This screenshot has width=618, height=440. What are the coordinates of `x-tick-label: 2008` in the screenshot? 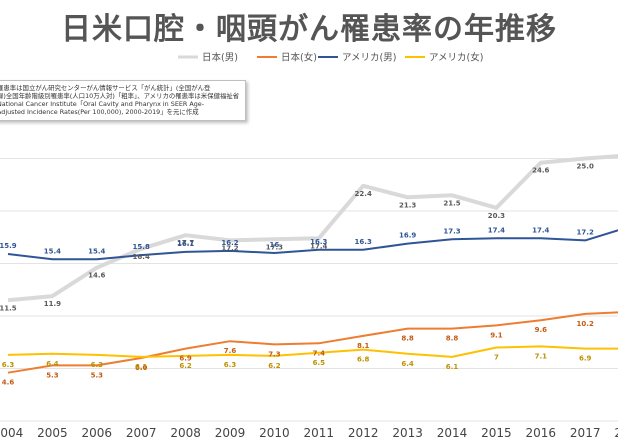 It's located at (185, 433).